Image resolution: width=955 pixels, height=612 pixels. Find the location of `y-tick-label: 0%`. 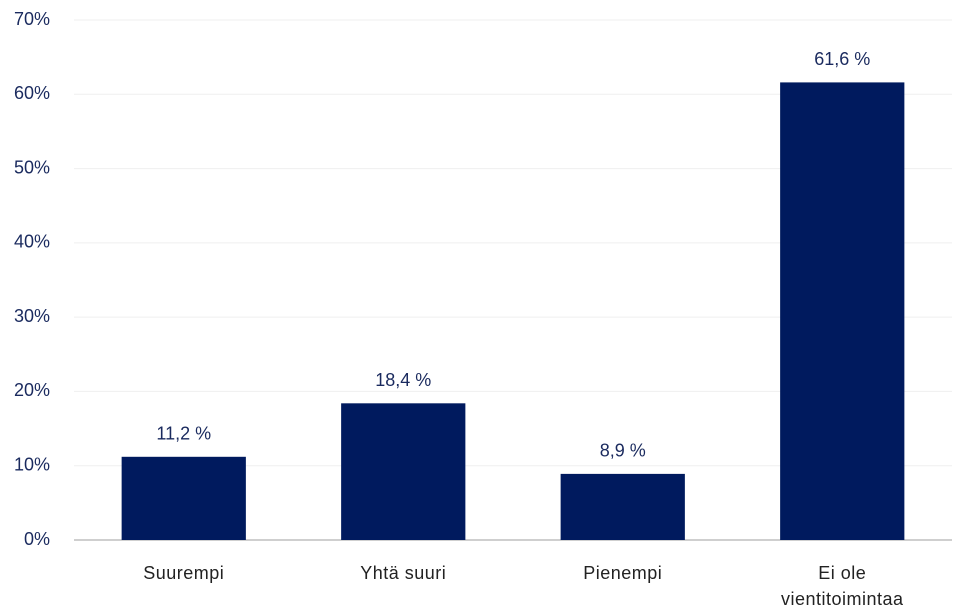

y-tick-label: 0% is located at coordinates (37, 539).